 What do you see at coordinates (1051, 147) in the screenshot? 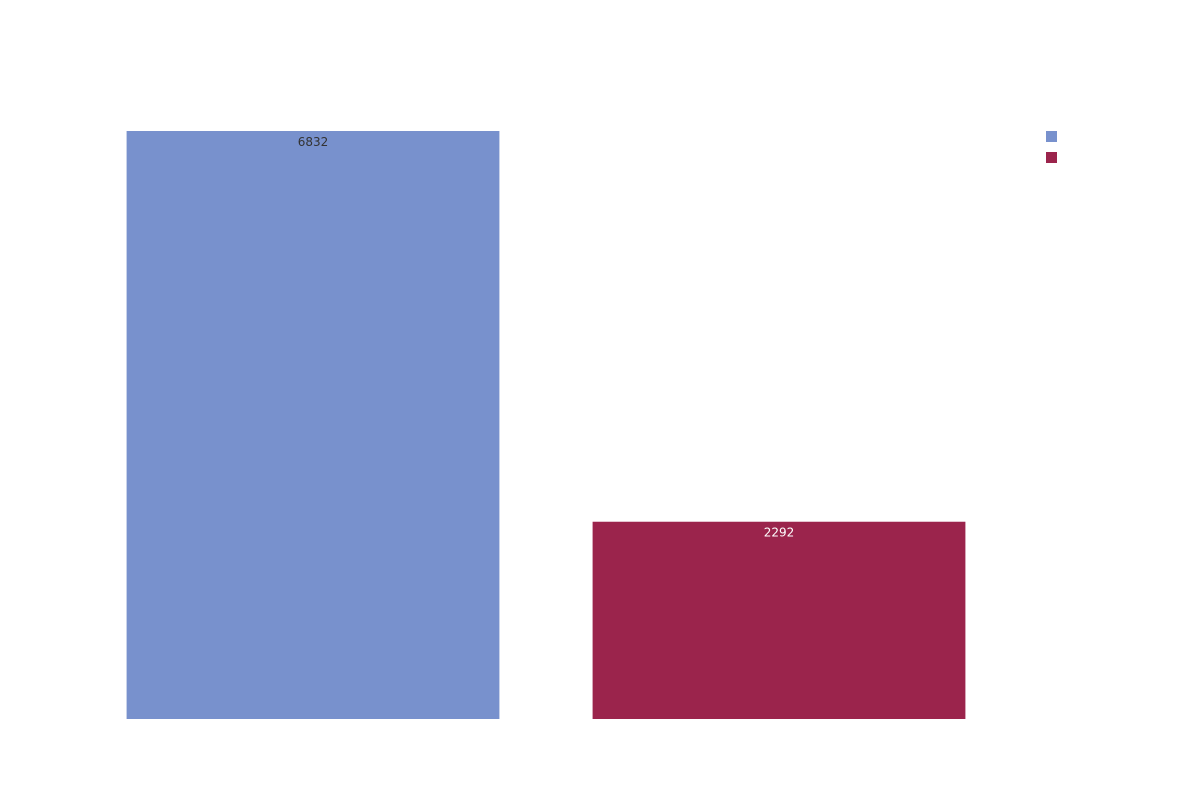
I see `legend` at bounding box center [1051, 147].